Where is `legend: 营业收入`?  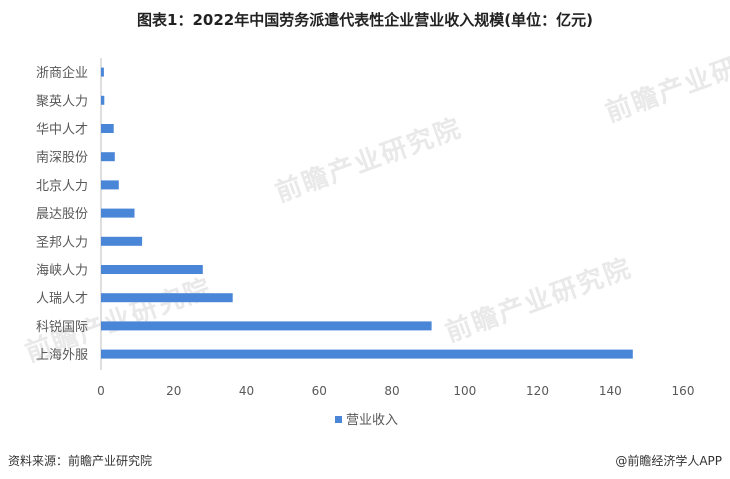
legend: 营业收入 is located at coordinates (366, 420).